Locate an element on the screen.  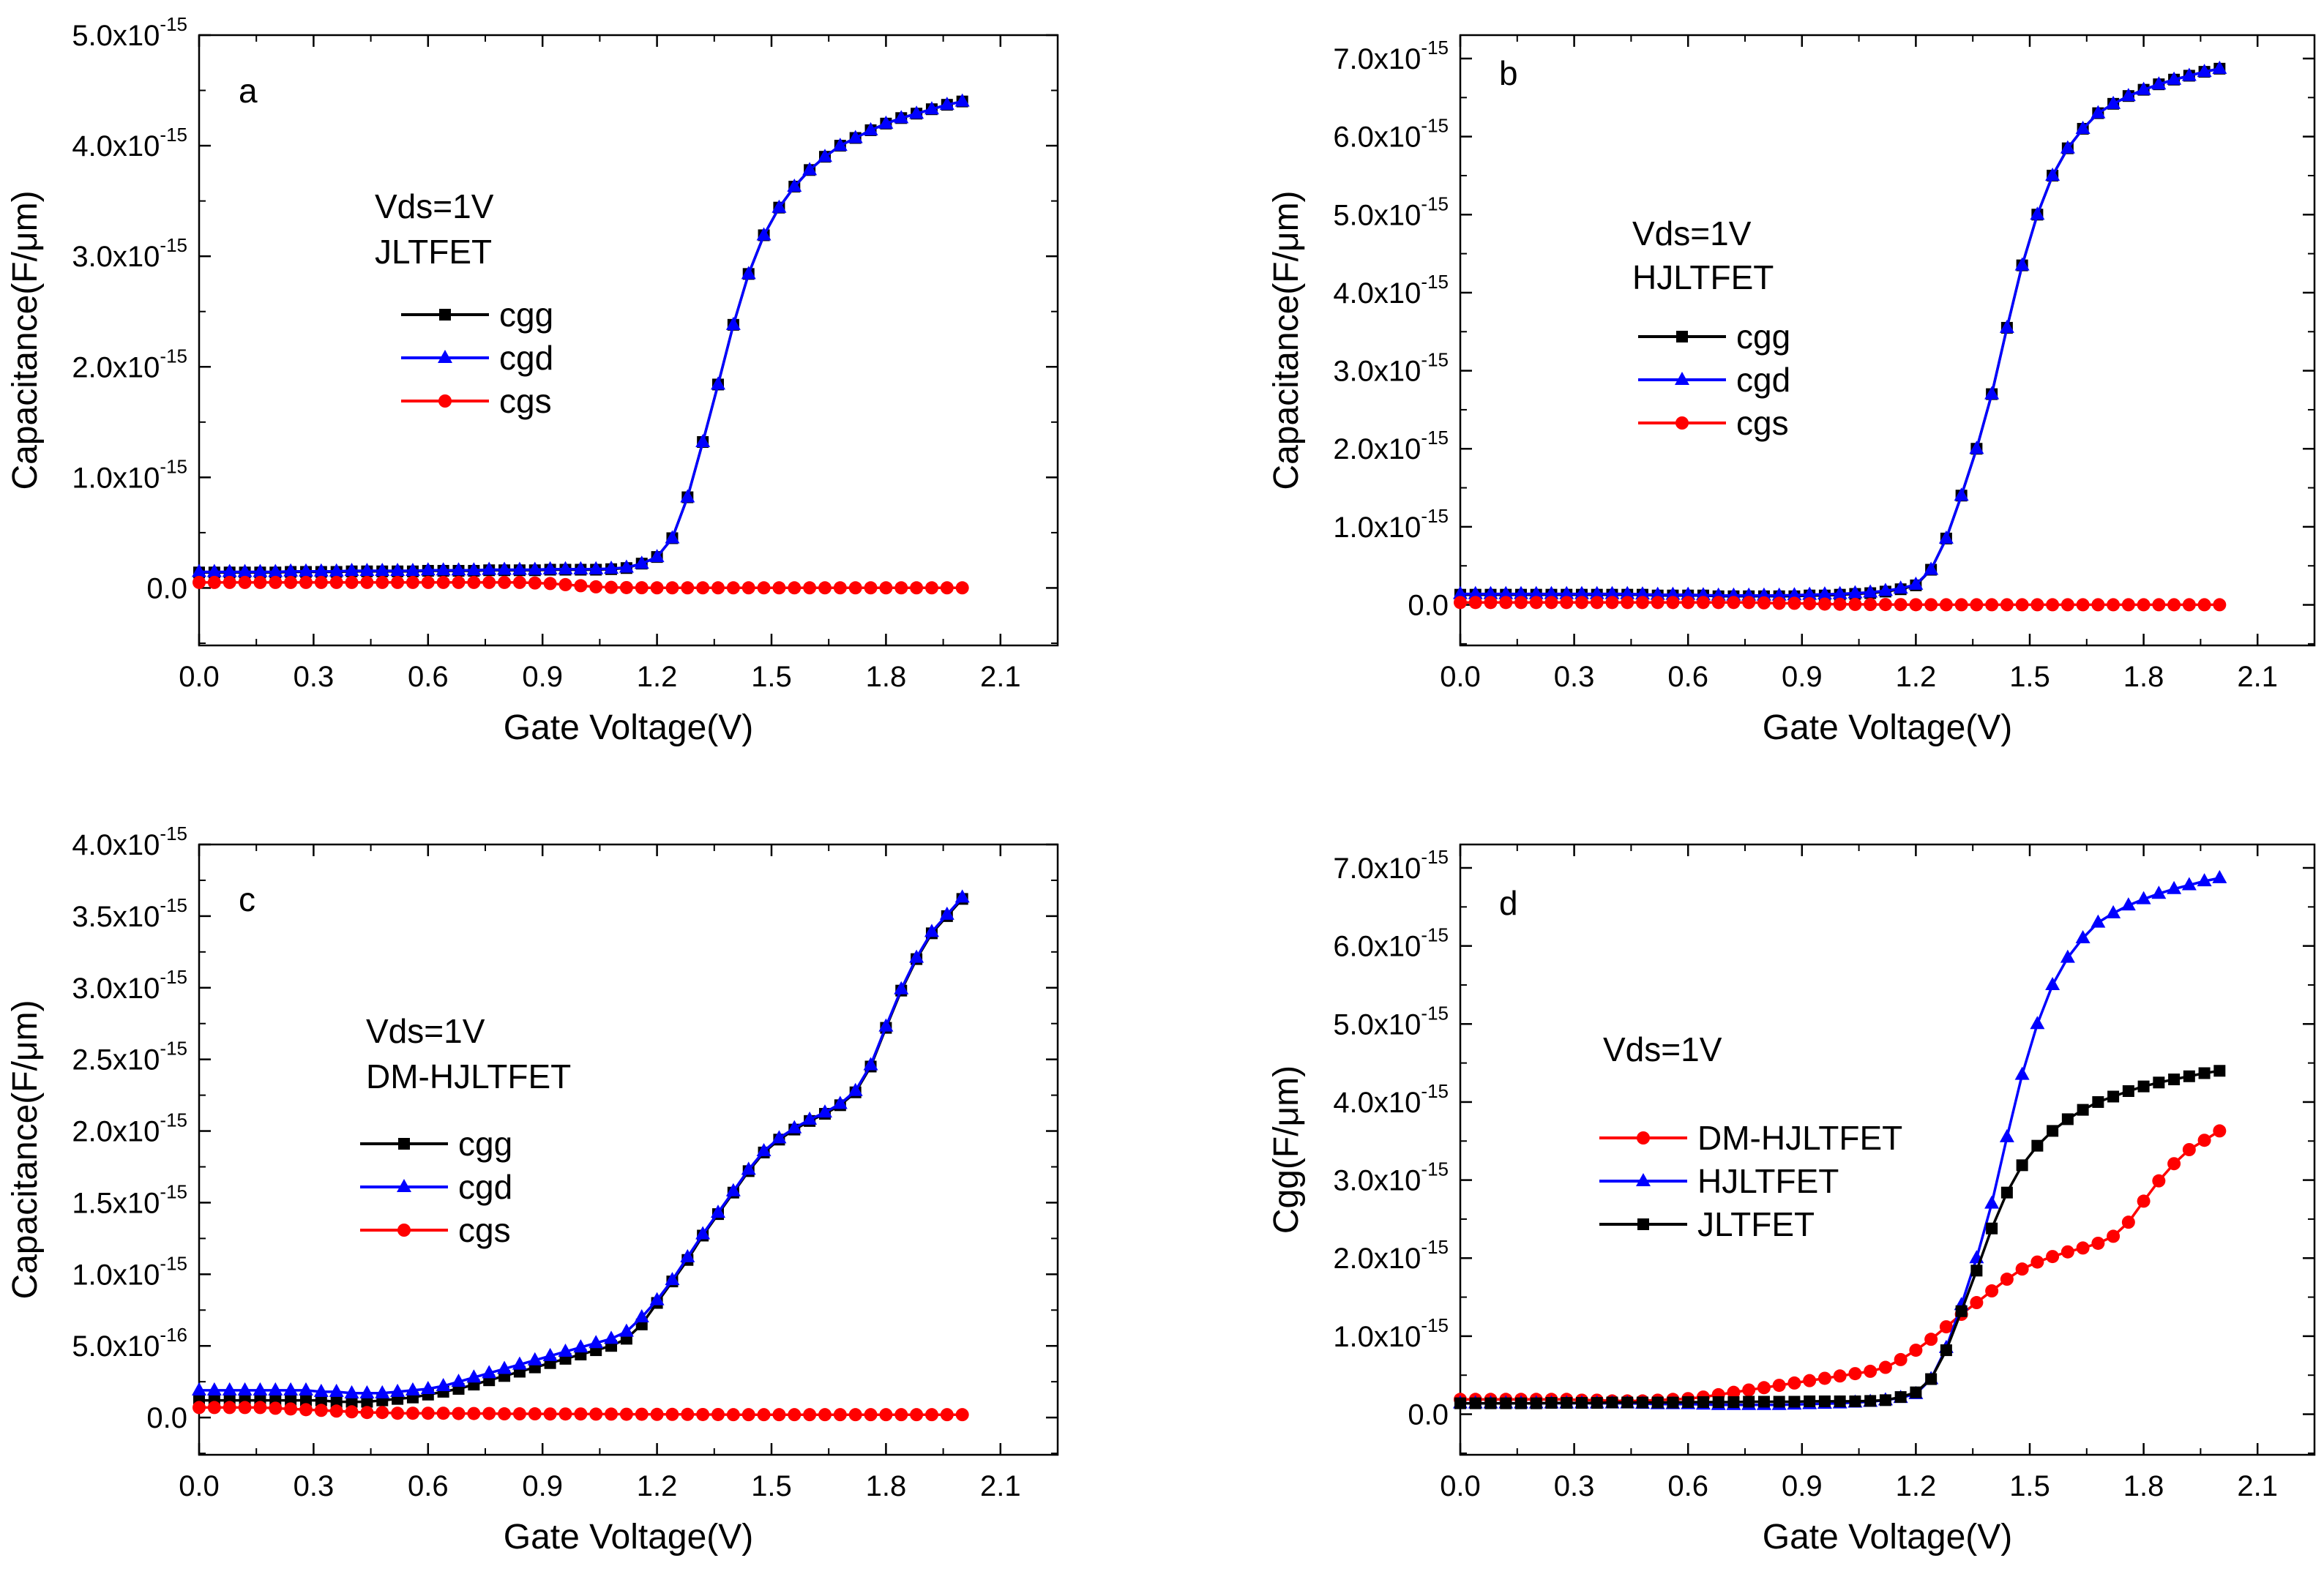
y-tick-label: 1.5x10⁻¹⁵ is located at coordinates (129, 1199).